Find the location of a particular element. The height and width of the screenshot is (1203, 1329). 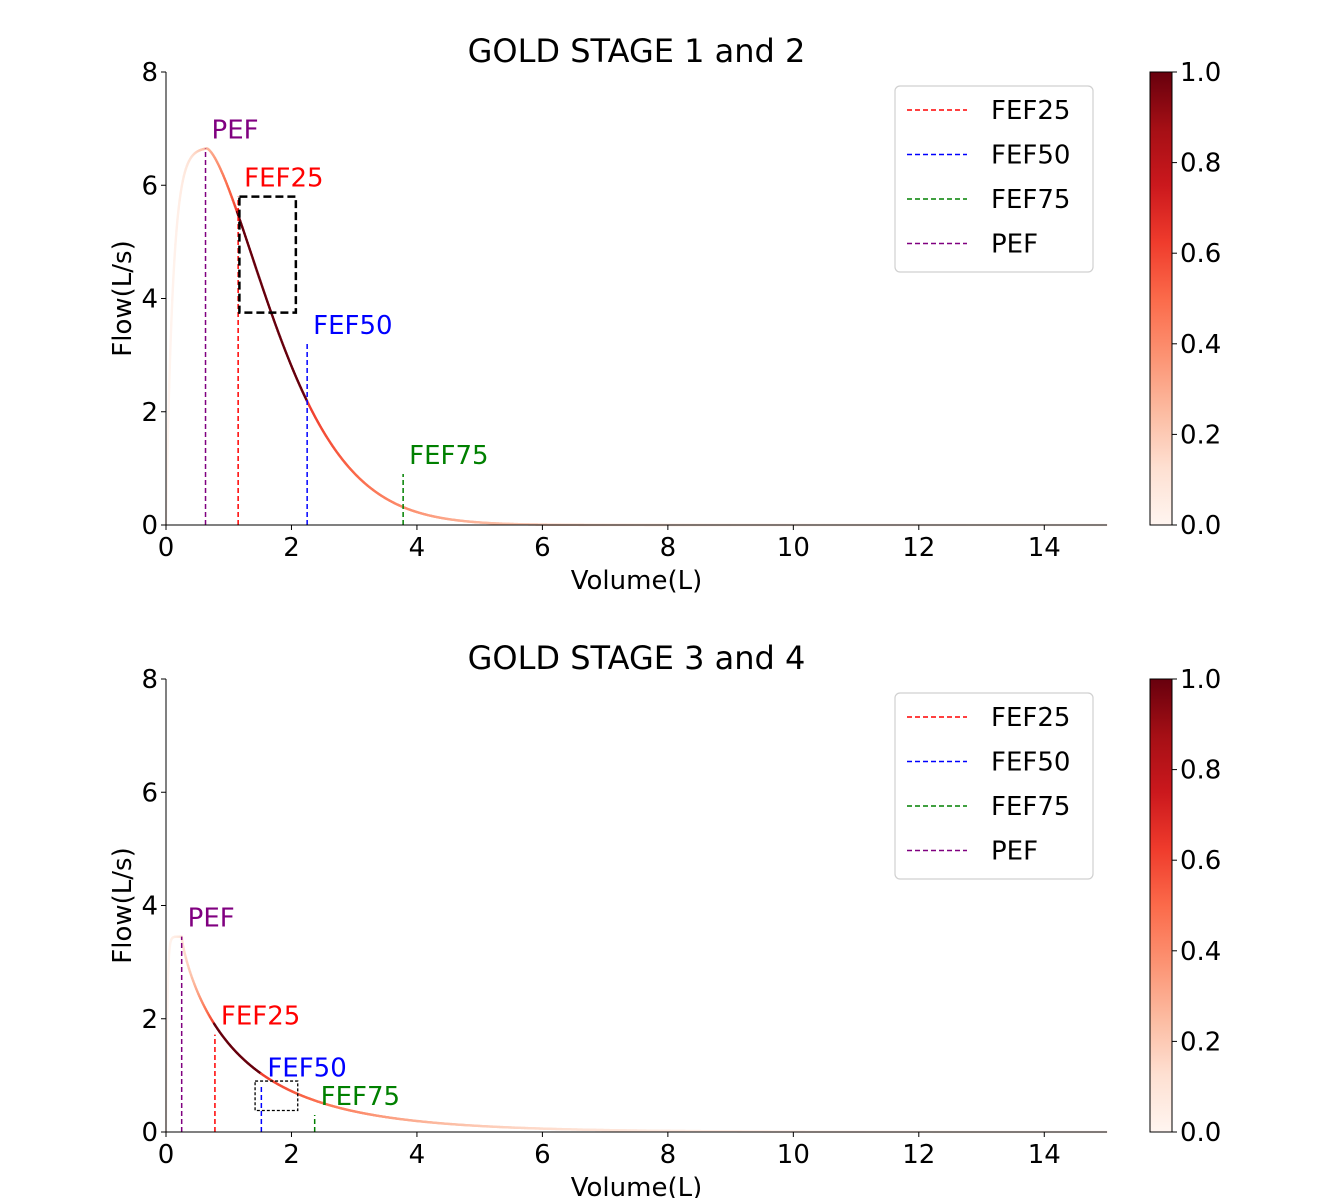

highlight-box is located at coordinates (267, 255).